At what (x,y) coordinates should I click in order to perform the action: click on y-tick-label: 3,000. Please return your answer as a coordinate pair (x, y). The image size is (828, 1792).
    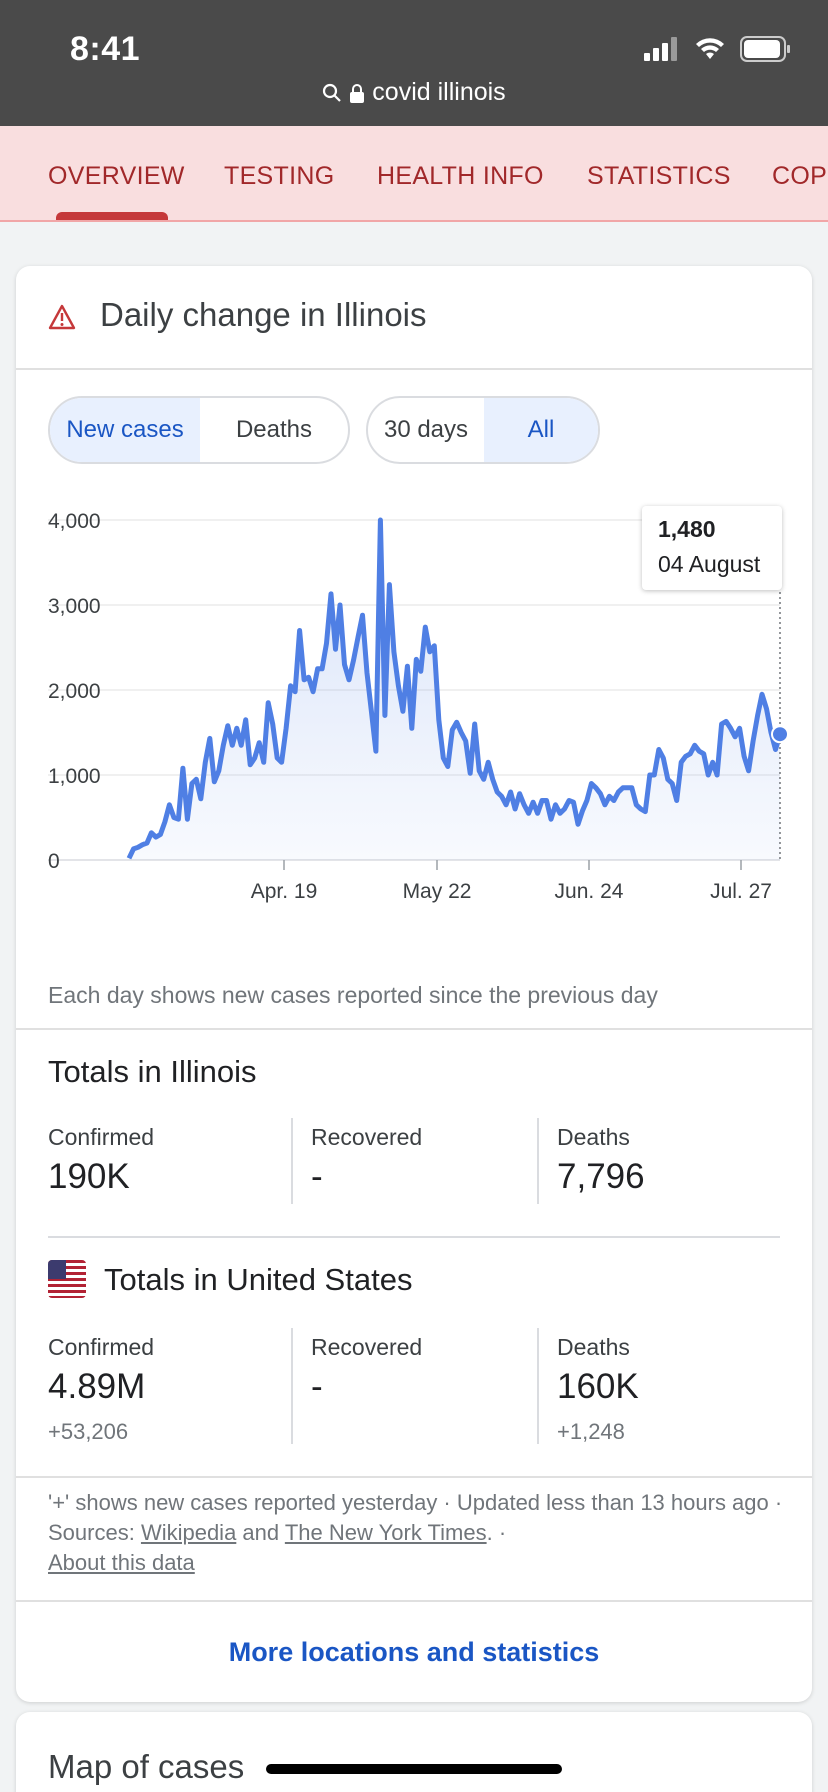
    Looking at the image, I should click on (74, 606).